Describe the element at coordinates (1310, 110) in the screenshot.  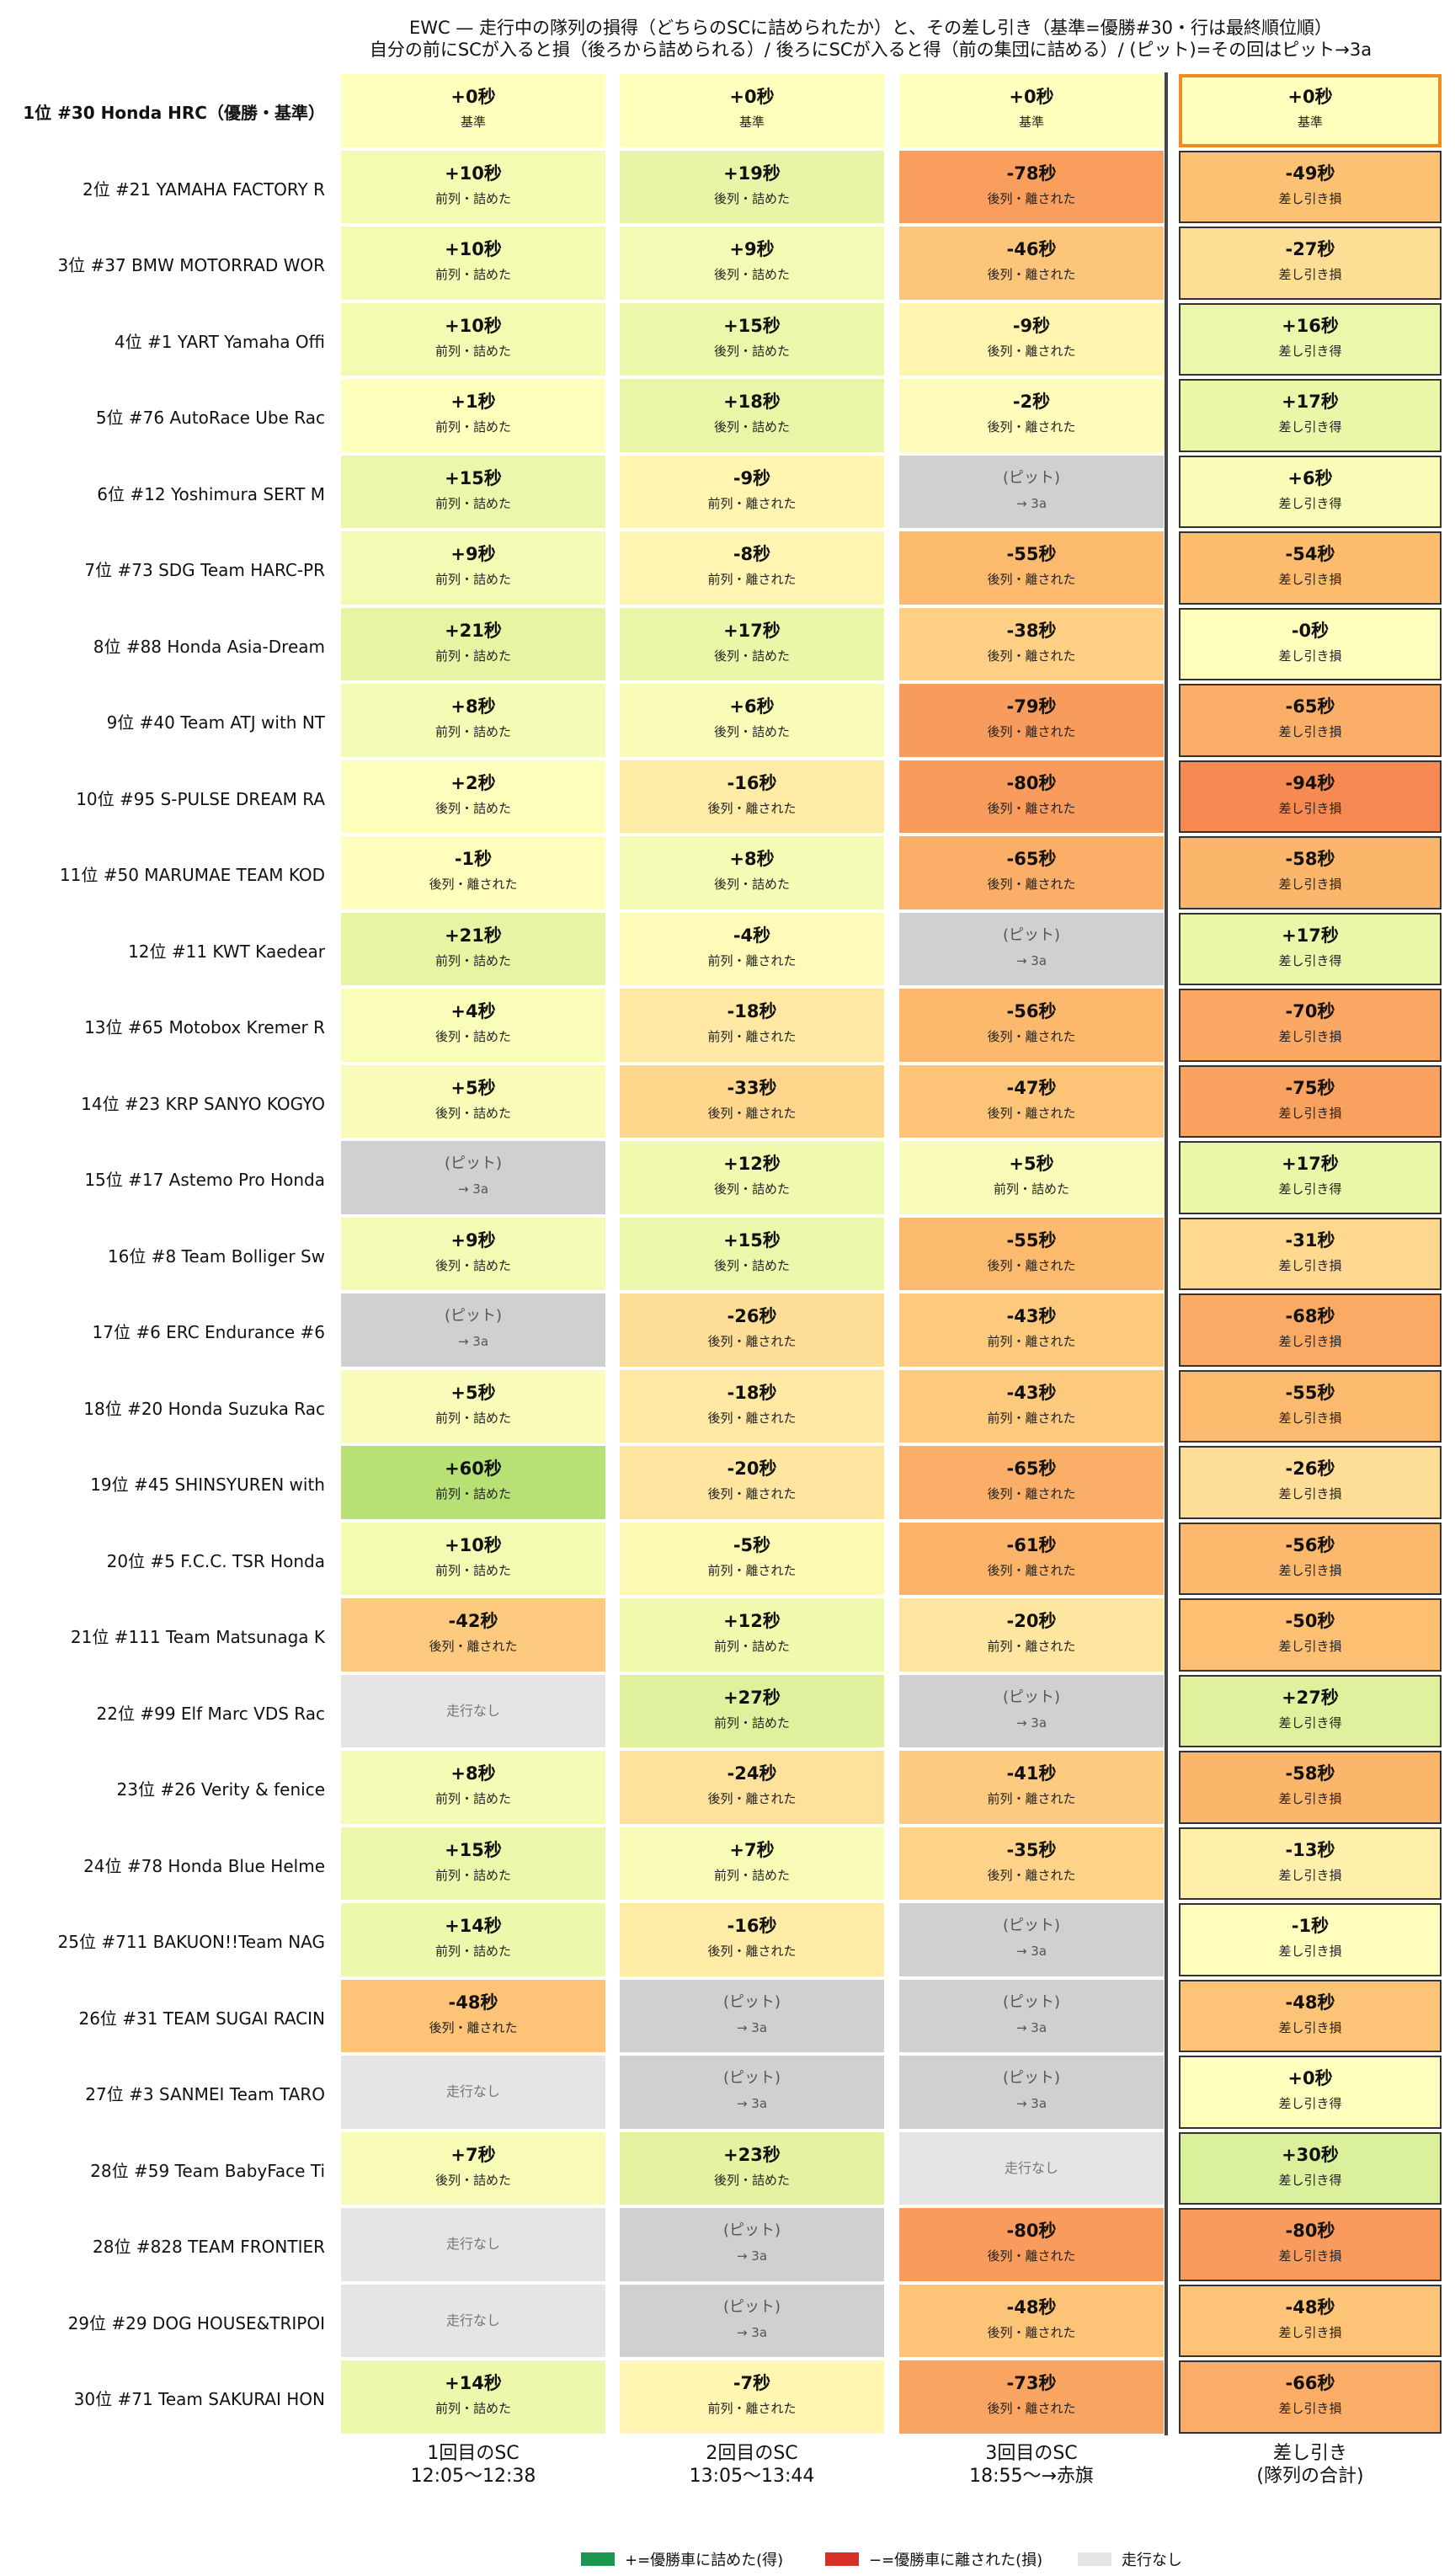
I see `total-cell: +0秒 基準` at that location.